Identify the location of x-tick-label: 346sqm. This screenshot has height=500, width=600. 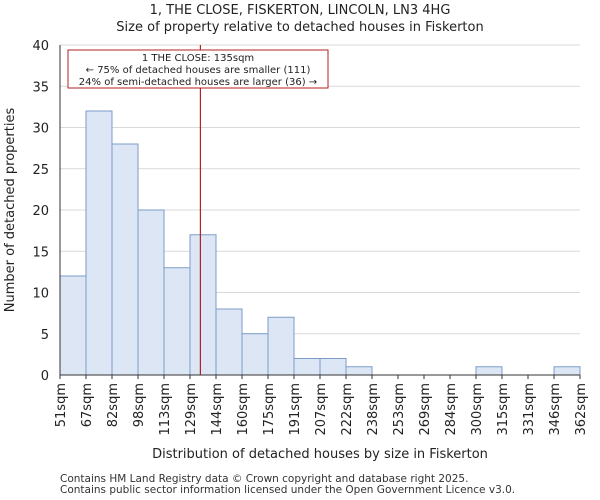
(555, 409).